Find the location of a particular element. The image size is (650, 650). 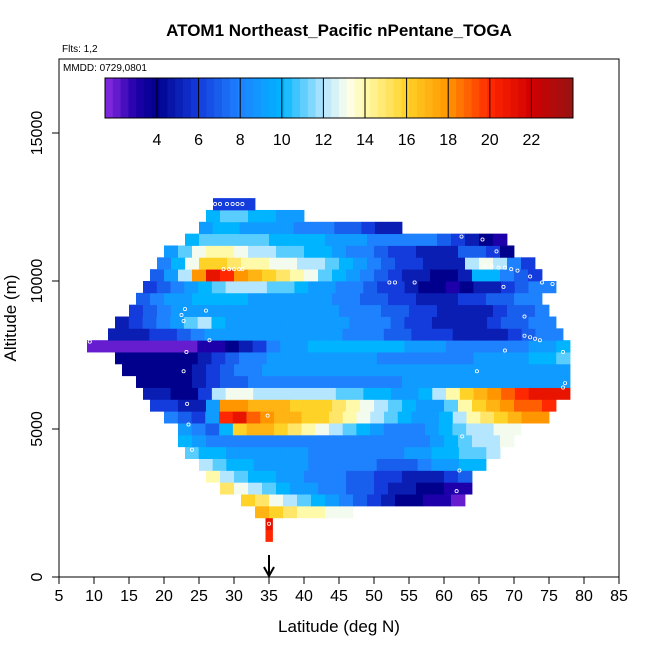

x-tick-label: 55 is located at coordinates (409, 596).